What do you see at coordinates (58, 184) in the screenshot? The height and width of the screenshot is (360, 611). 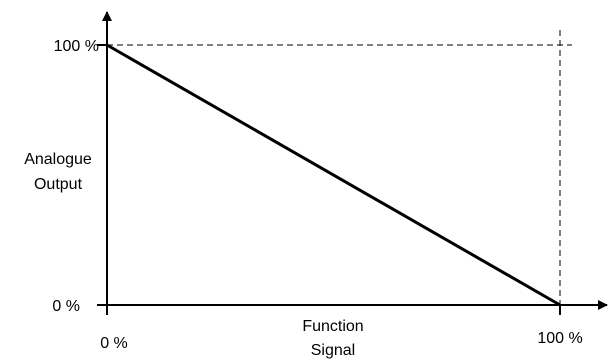 I see `y-axis-label-line-2: Output` at bounding box center [58, 184].